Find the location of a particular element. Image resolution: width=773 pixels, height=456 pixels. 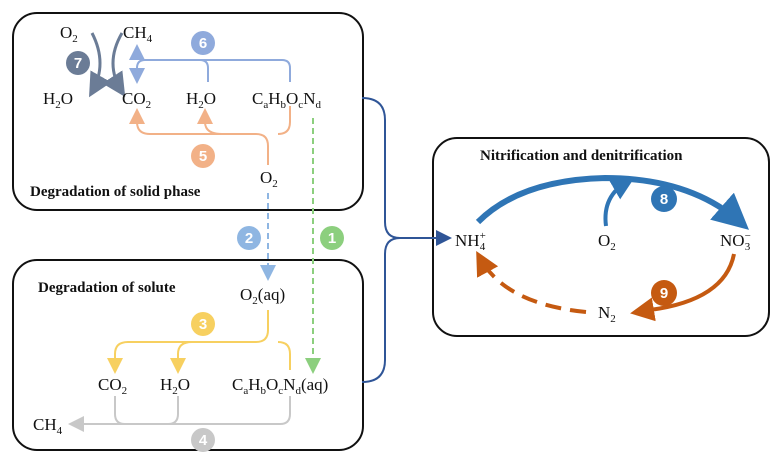

species-o2-top: O2 is located at coordinates (69, 34).